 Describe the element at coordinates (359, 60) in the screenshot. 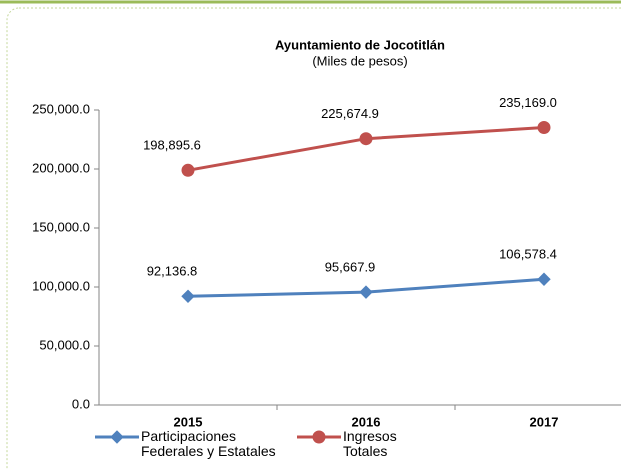

I see `chart-subtitle: (Miles de pesos)` at that location.